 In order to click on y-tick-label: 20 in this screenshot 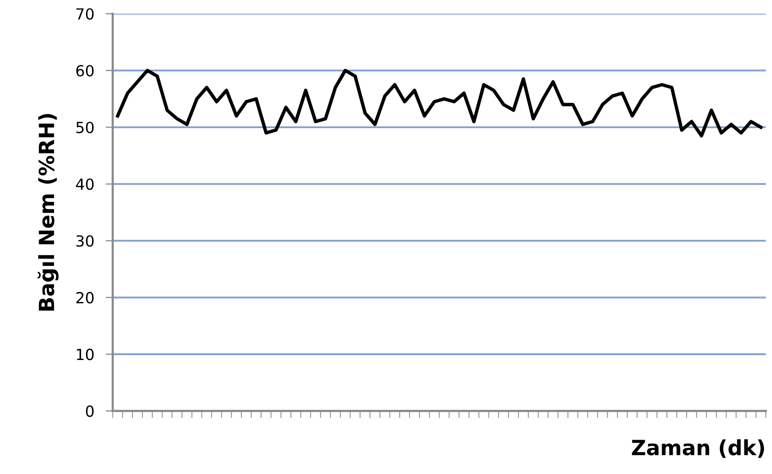, I will do `click(85, 298)`.